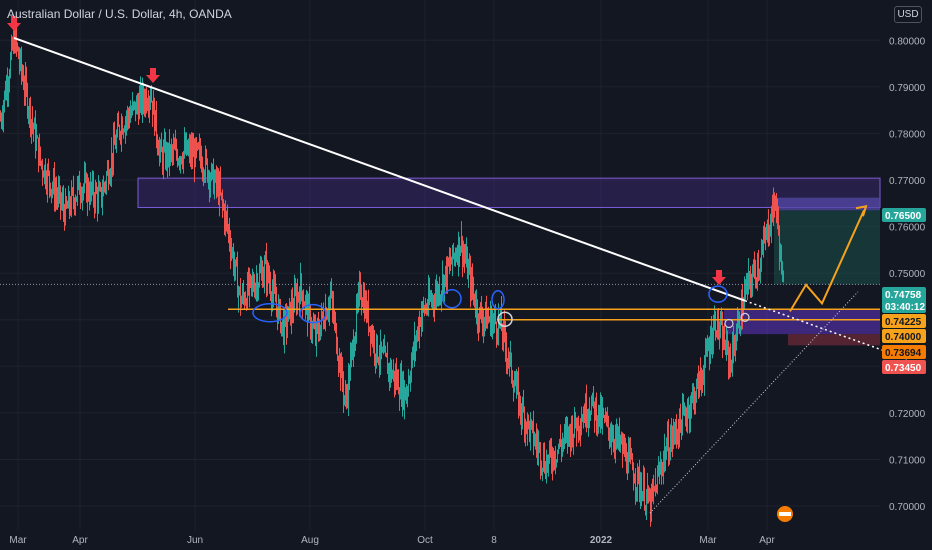 Image resolution: width=932 pixels, height=550 pixels. Describe the element at coordinates (494, 540) in the screenshot. I see `x-tick-label: 8` at that location.